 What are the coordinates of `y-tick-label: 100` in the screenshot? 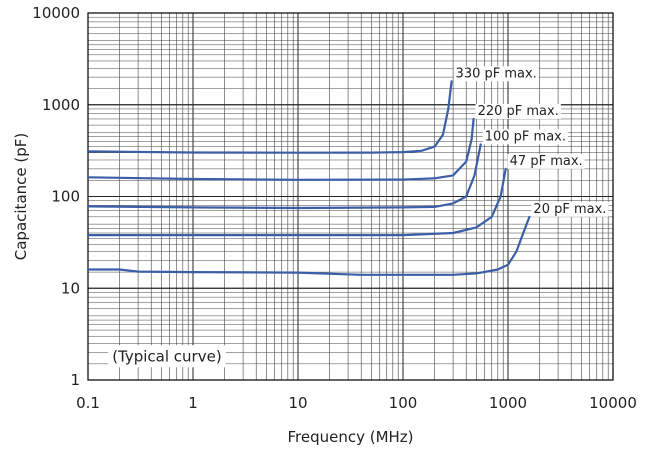 It's located at (65, 197).